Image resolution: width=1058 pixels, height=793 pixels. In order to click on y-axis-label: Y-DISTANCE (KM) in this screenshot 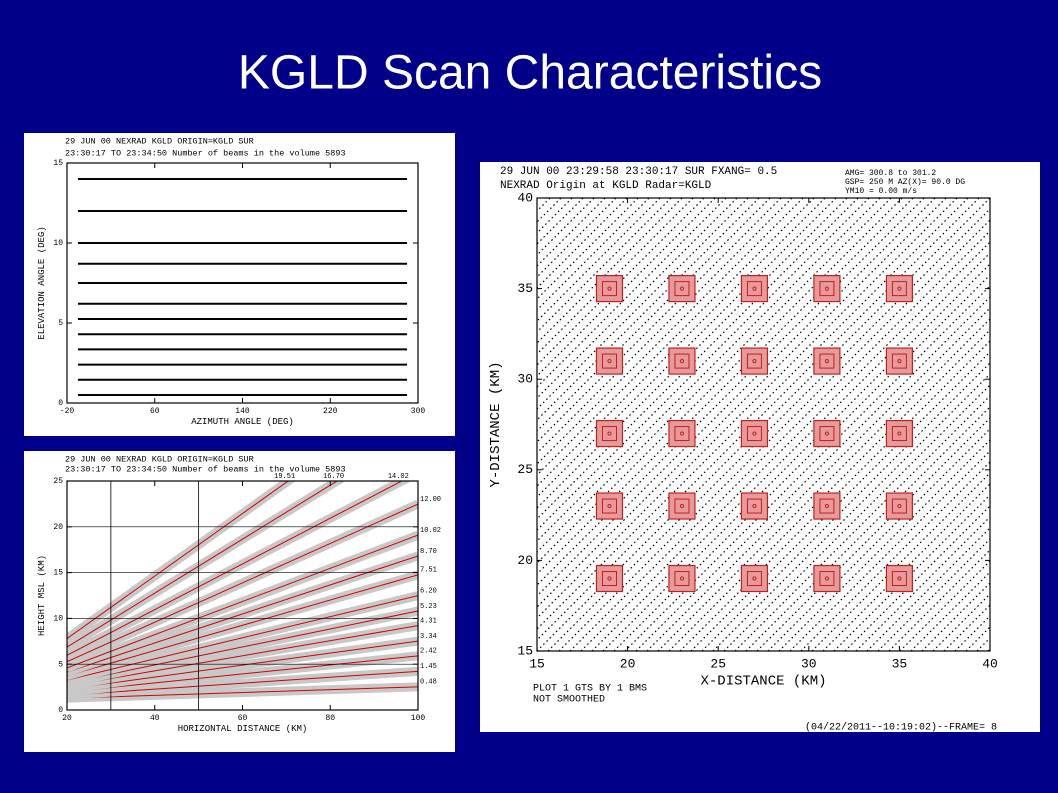, I will do `click(496, 424)`.